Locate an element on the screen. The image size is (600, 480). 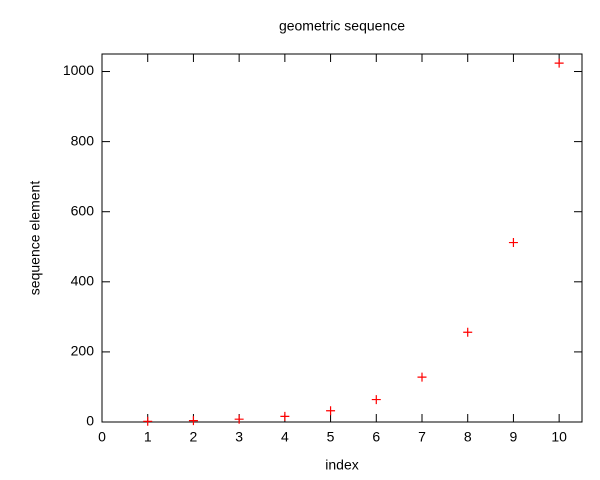
x-tick-label: 2 is located at coordinates (194, 437).